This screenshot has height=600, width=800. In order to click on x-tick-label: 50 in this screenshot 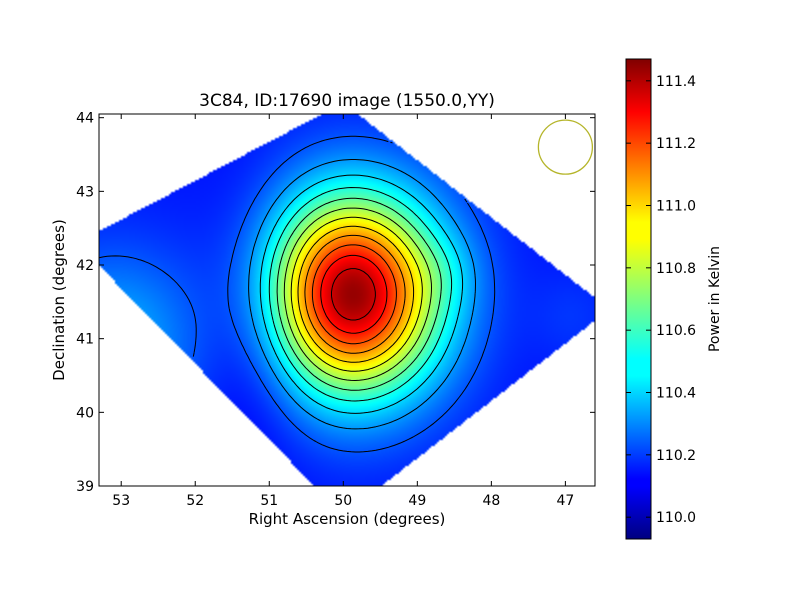, I will do `click(343, 501)`.